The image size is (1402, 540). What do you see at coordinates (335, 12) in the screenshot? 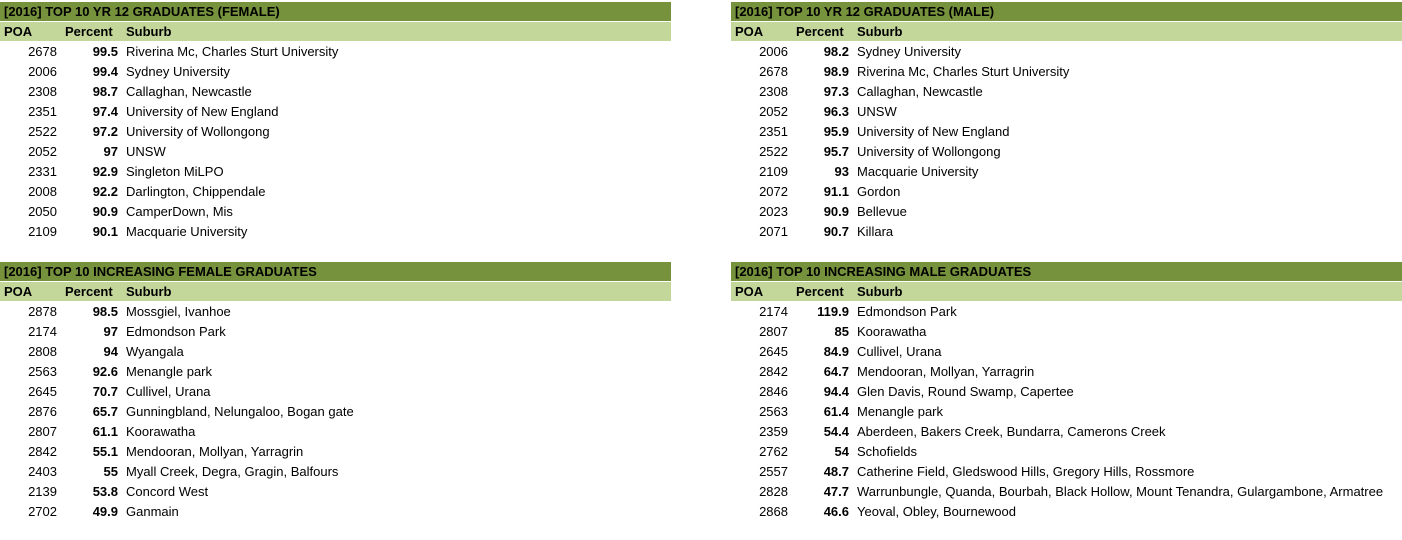
I see `table-title: [2016] TOP 10 YR 12 GRADUATES (FEMALE)` at bounding box center [335, 12].